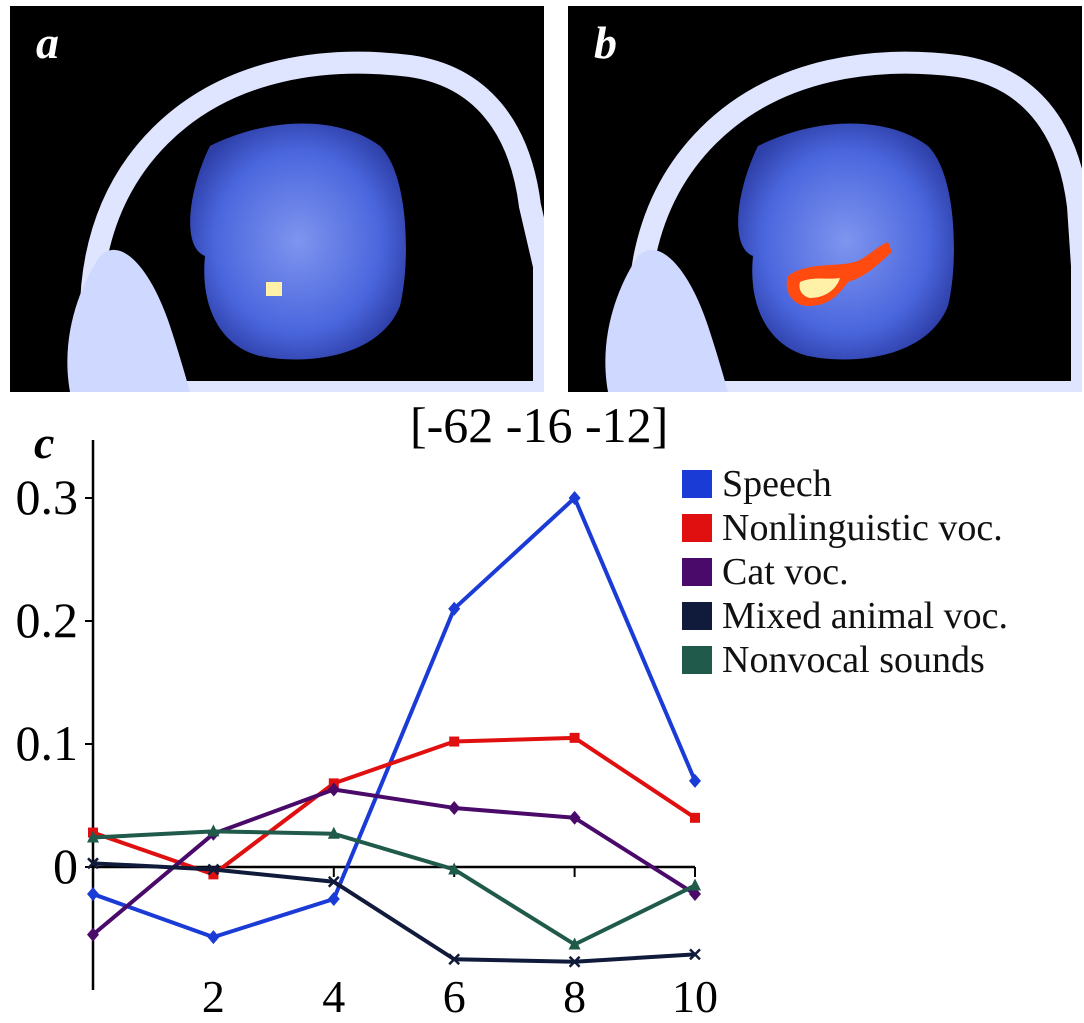 This screenshot has width=1084, height=1023. I want to click on legend-item-speech: Speech, so click(845, 484).